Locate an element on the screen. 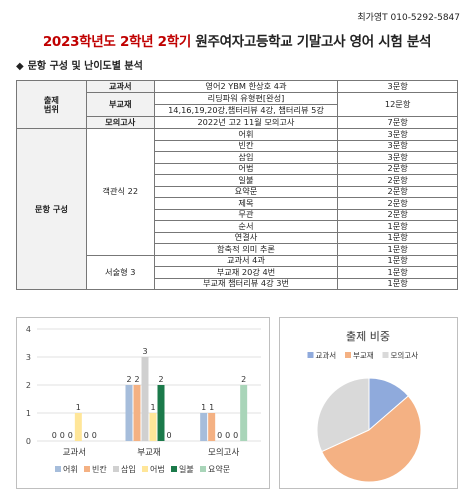 The image size is (474, 496). item-type: 삽입 is located at coordinates (246, 157).